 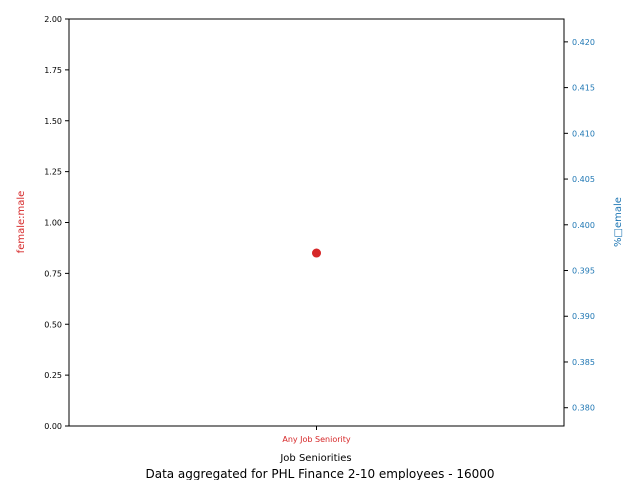 I want to click on right-tick-label: 0.395, so click(x=583, y=271).